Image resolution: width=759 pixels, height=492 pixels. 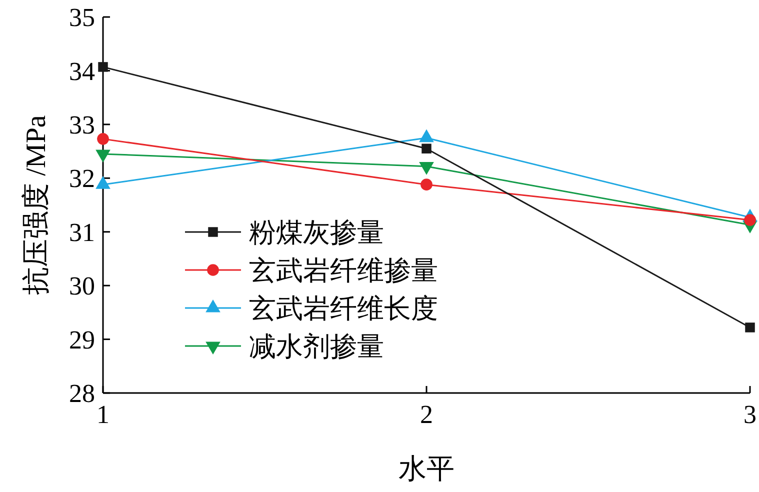 I want to click on y-tick-label: 34, so click(x=82, y=71).